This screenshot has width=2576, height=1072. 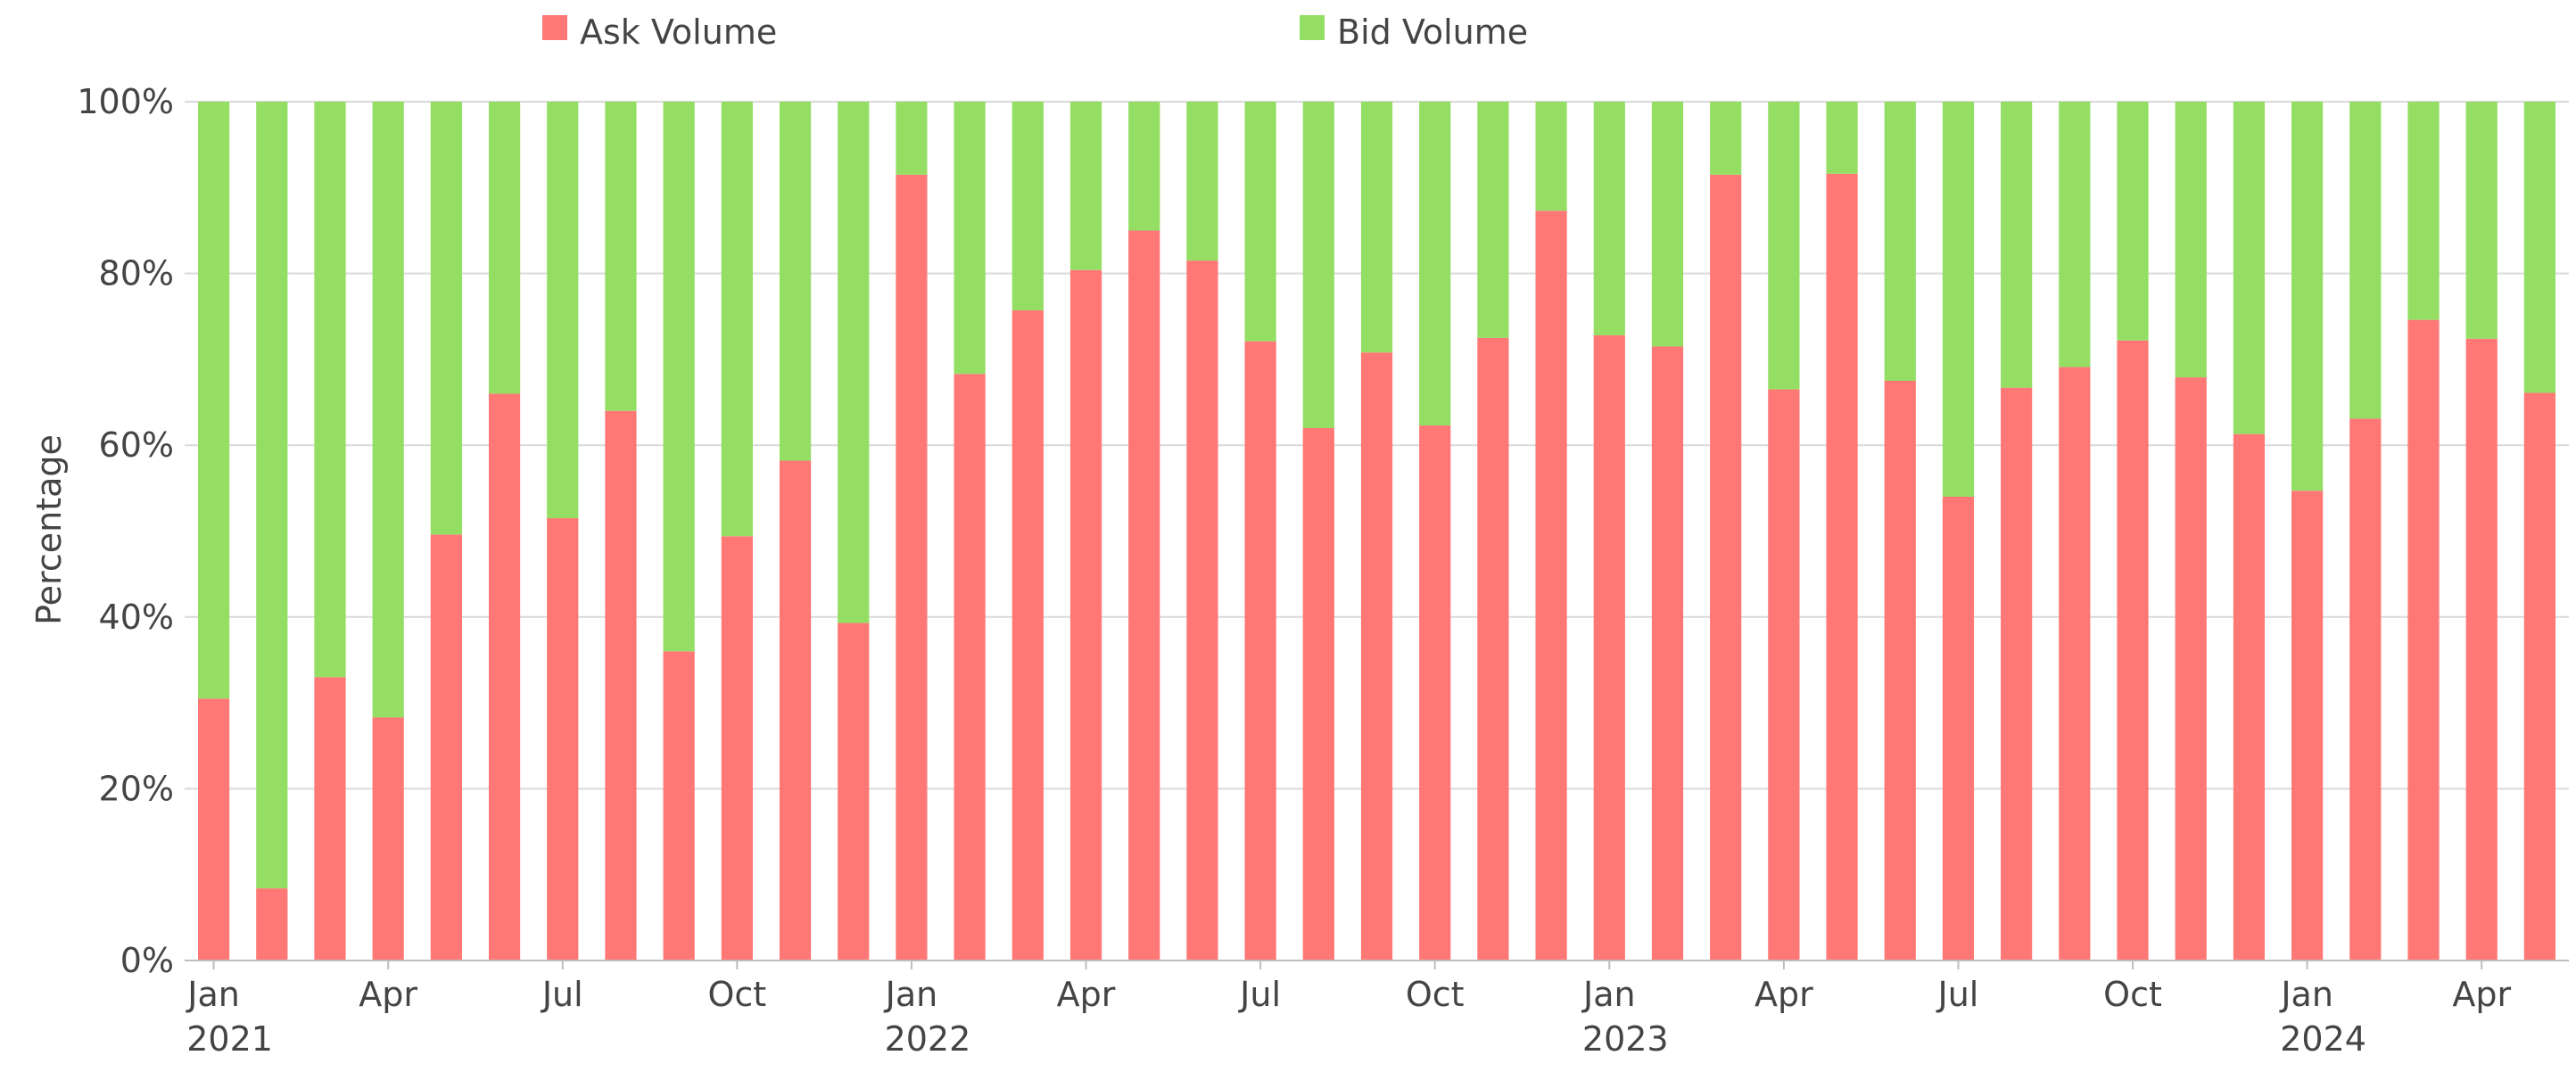 I want to click on x-tick-label: Jul, so click(x=562, y=994).